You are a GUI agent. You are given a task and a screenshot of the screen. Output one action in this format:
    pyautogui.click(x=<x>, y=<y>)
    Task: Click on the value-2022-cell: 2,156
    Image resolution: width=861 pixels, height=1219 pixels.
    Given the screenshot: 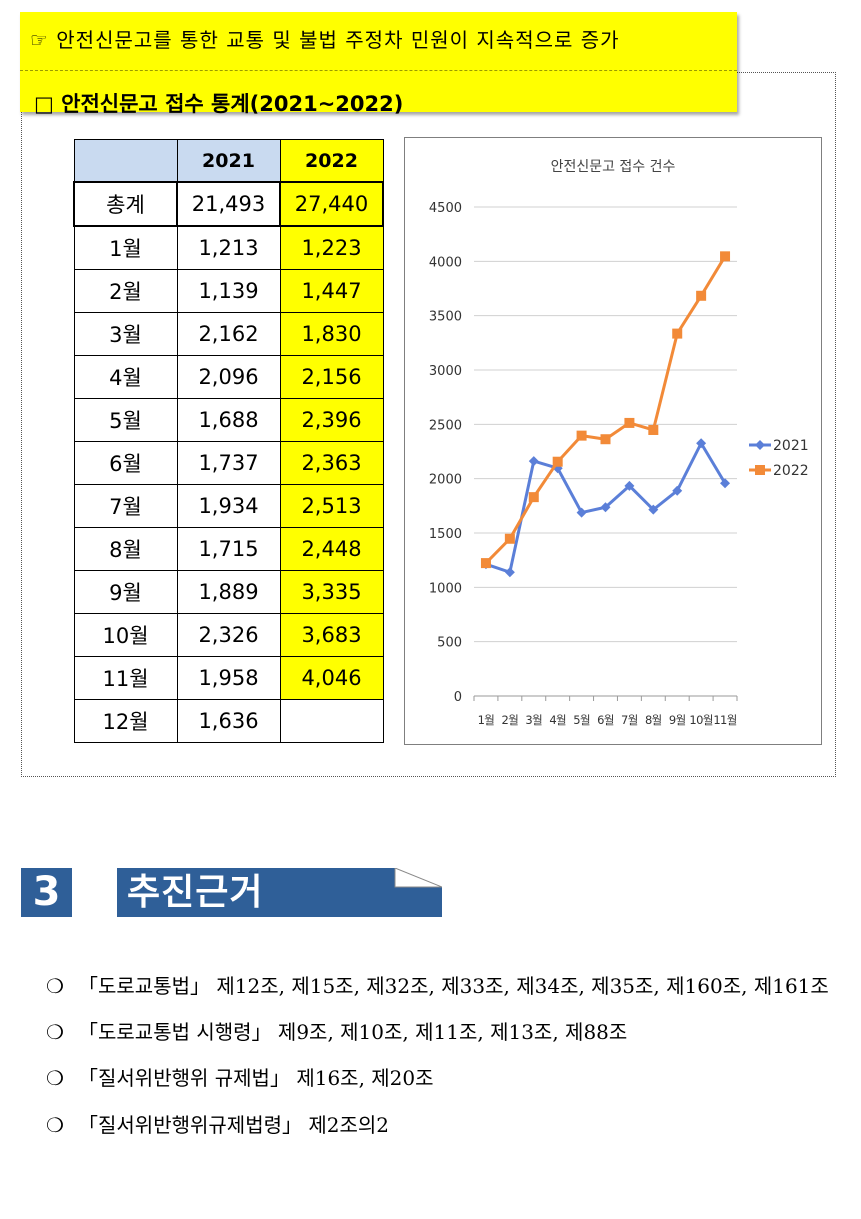 What is the action you would take?
    pyautogui.click(x=331, y=377)
    